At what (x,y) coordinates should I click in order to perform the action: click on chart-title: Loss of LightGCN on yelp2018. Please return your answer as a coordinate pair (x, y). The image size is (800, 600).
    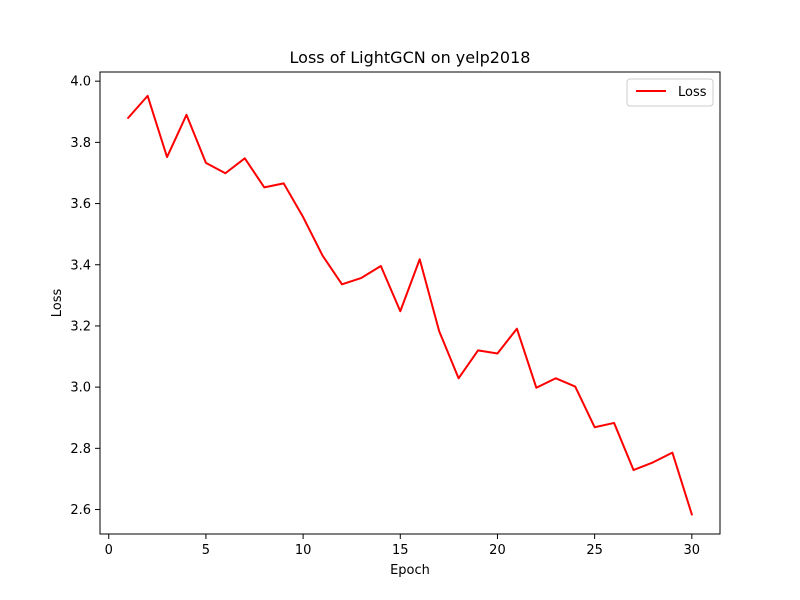
    Looking at the image, I should click on (410, 57).